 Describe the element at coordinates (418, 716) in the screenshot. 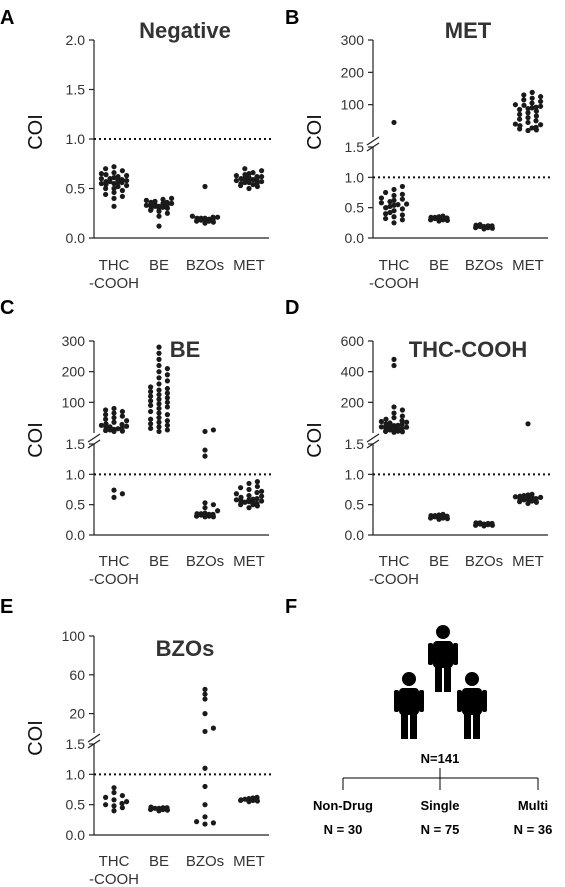

I see `panel-f: F` at that location.